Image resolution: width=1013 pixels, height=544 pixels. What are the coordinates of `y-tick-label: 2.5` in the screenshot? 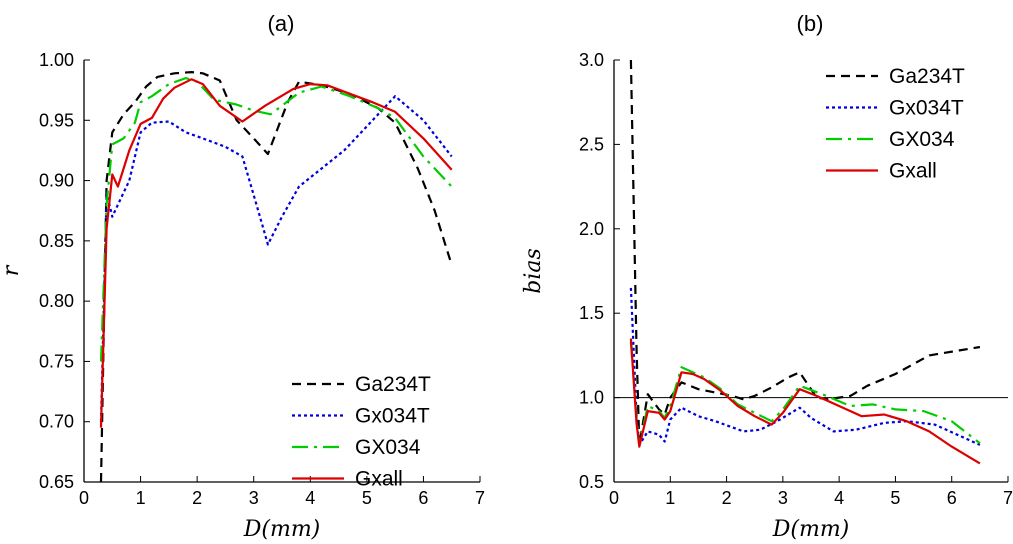 It's located at (591, 144).